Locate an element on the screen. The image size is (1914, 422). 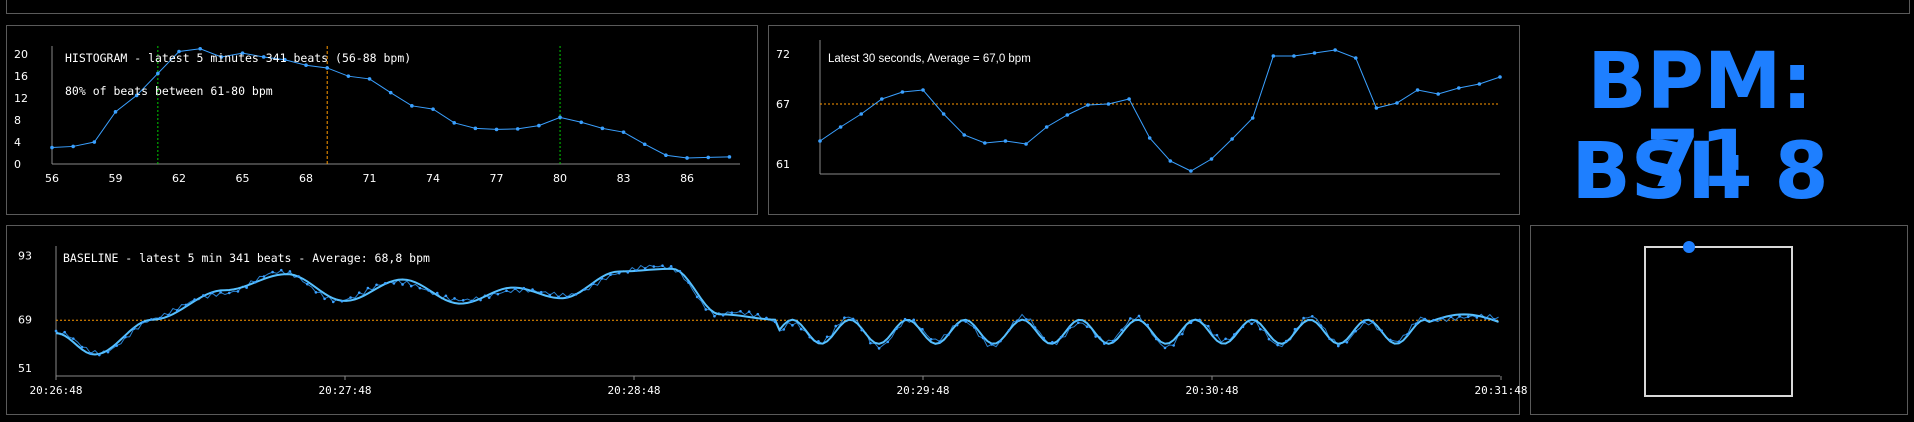
histogram-y-tick-label: 8 is located at coordinates (17, 120).